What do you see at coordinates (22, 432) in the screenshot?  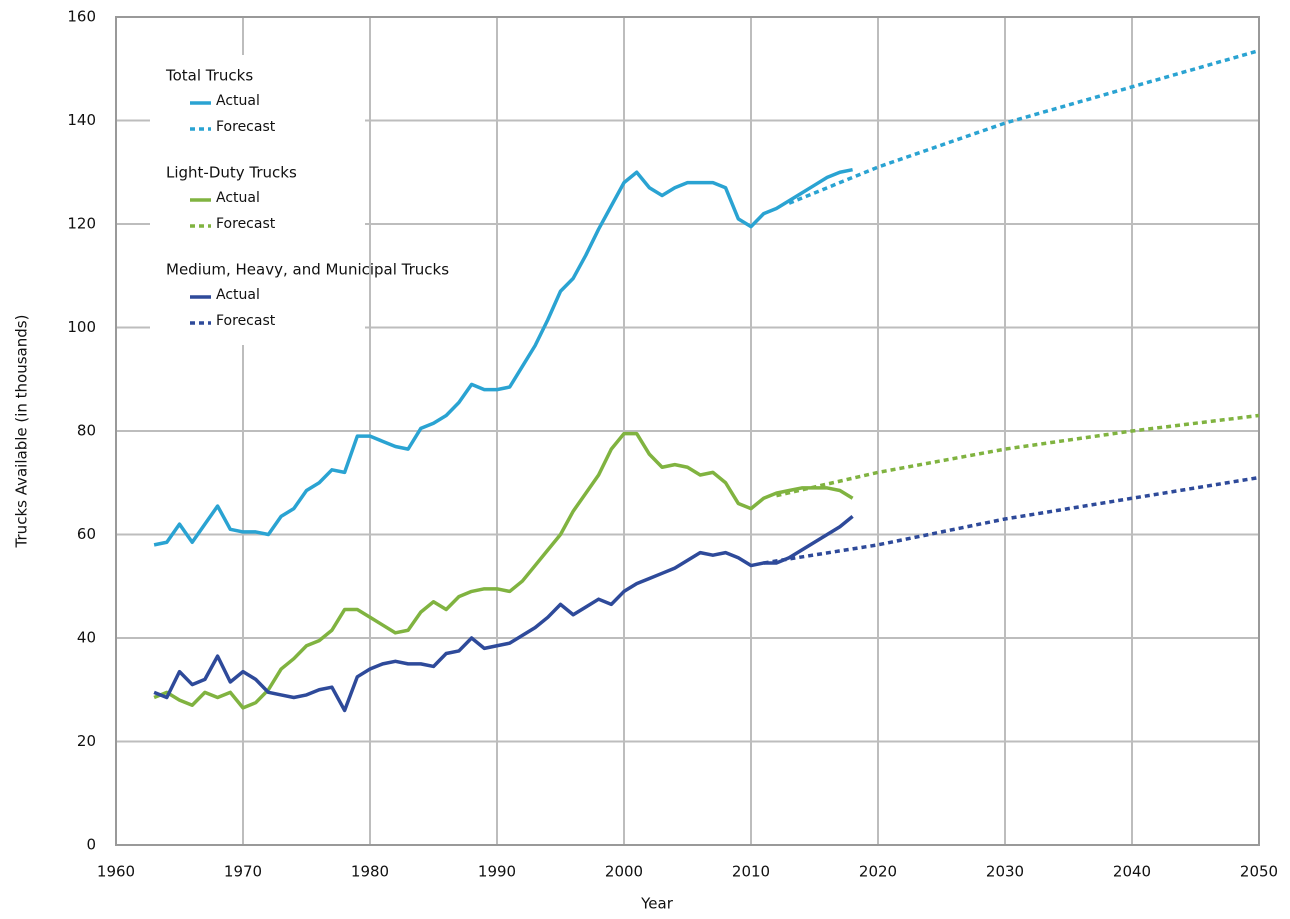 I see `y-axis-label: Trucks Available (in thousands)` at bounding box center [22, 432].